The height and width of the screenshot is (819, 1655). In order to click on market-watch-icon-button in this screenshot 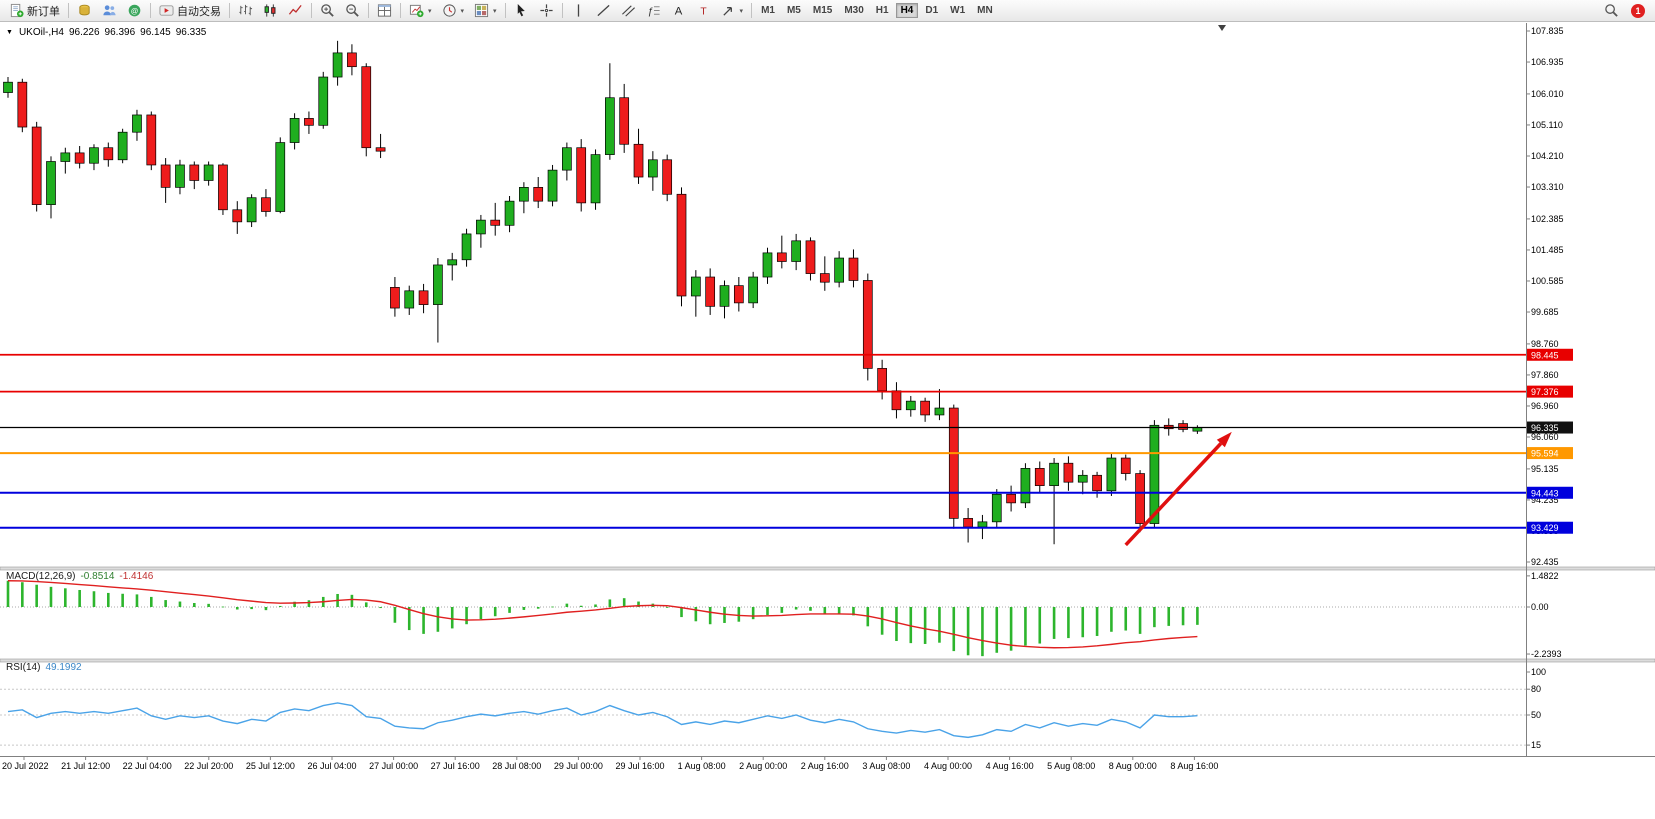, I will do `click(84, 10)`.